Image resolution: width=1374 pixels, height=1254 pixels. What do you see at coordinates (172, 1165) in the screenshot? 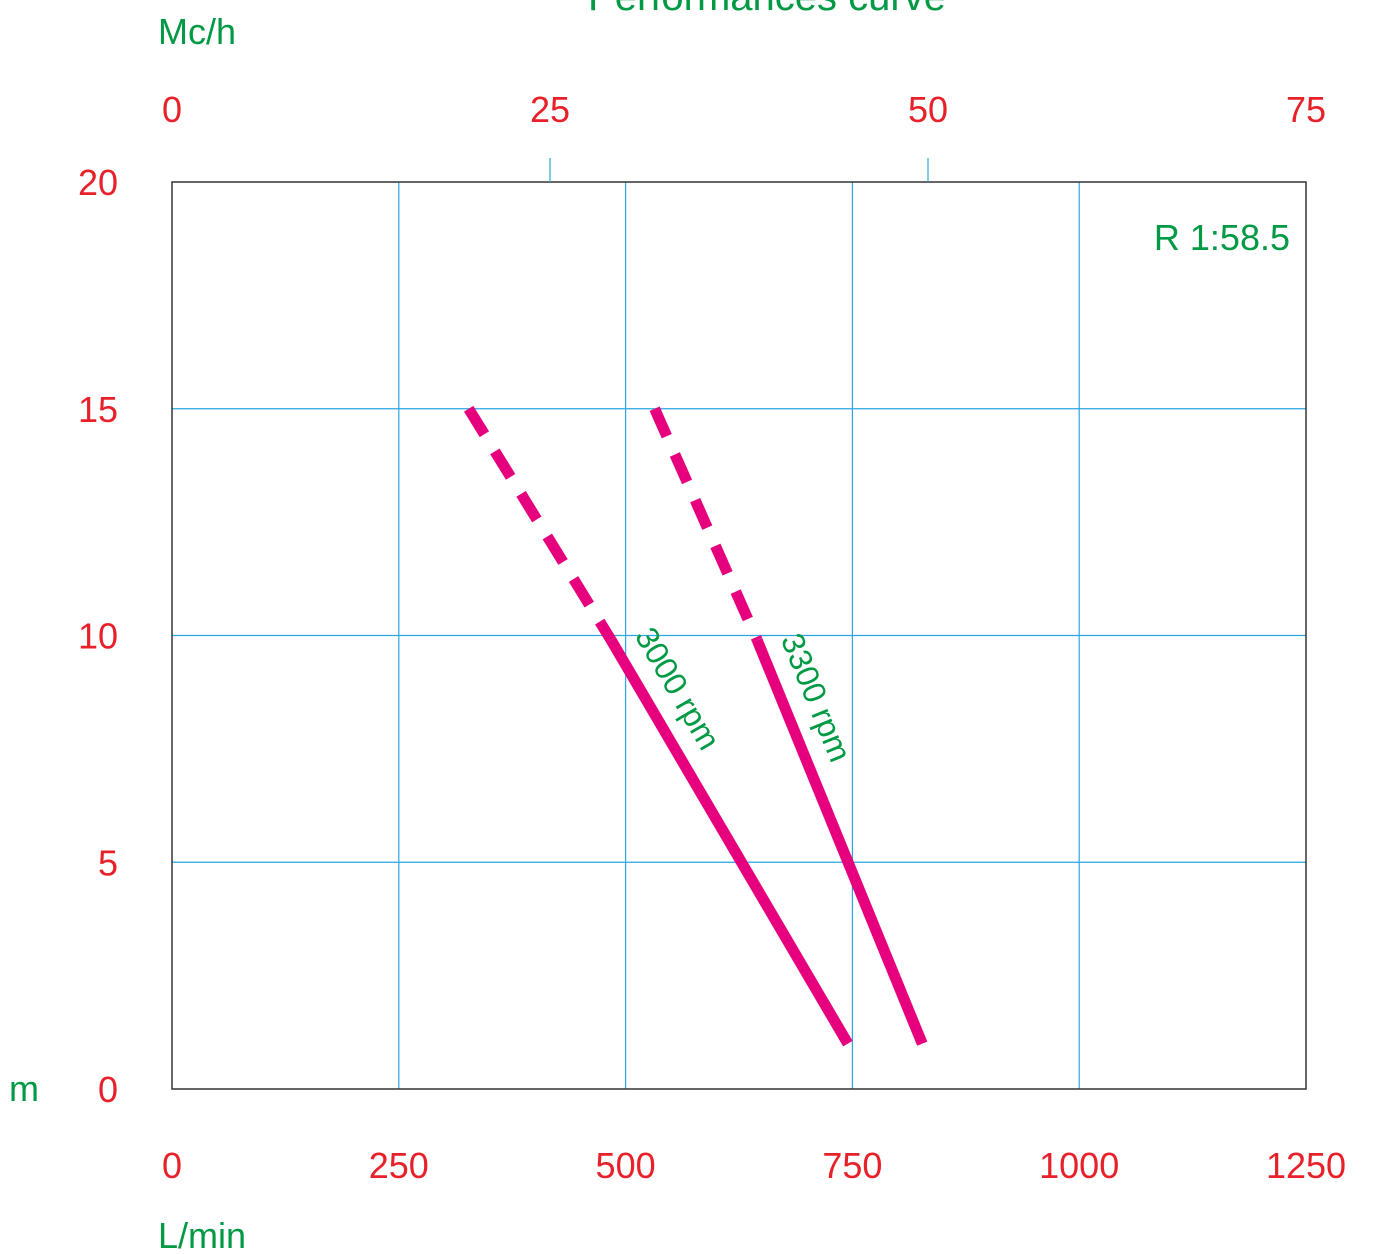
I see `x-tick-label: 0` at bounding box center [172, 1165].